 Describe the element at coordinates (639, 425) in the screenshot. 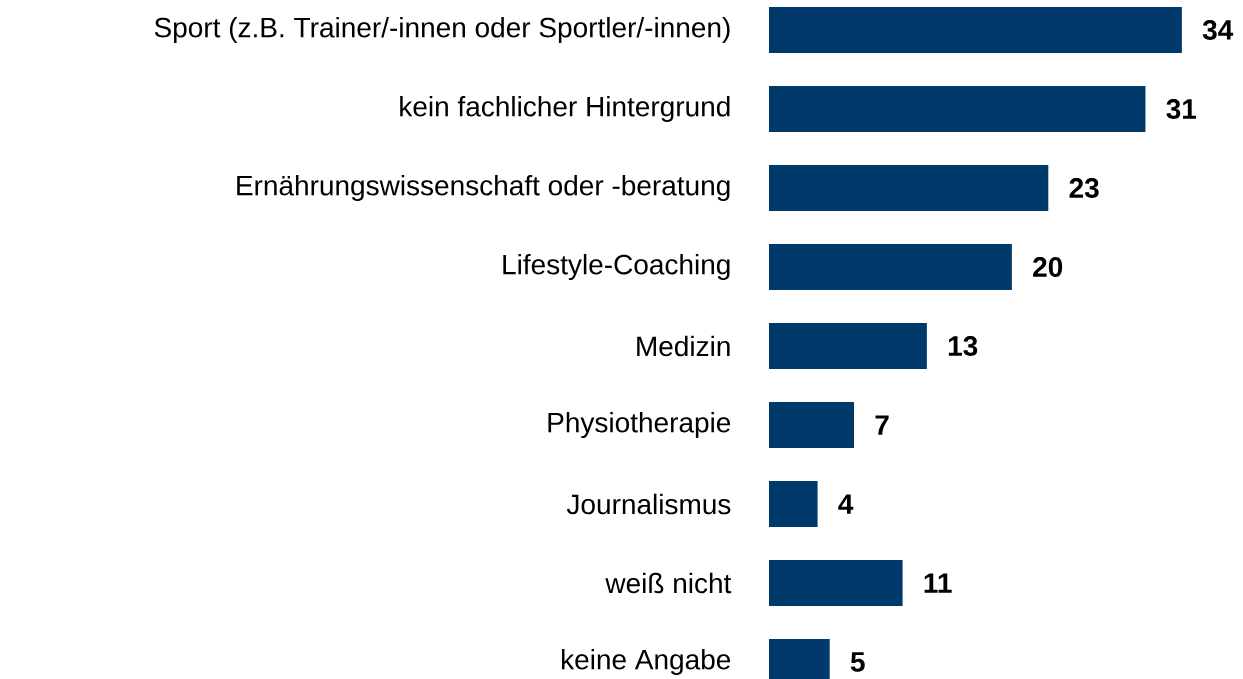

I see `y-tick-label: Physiotherapie` at that location.